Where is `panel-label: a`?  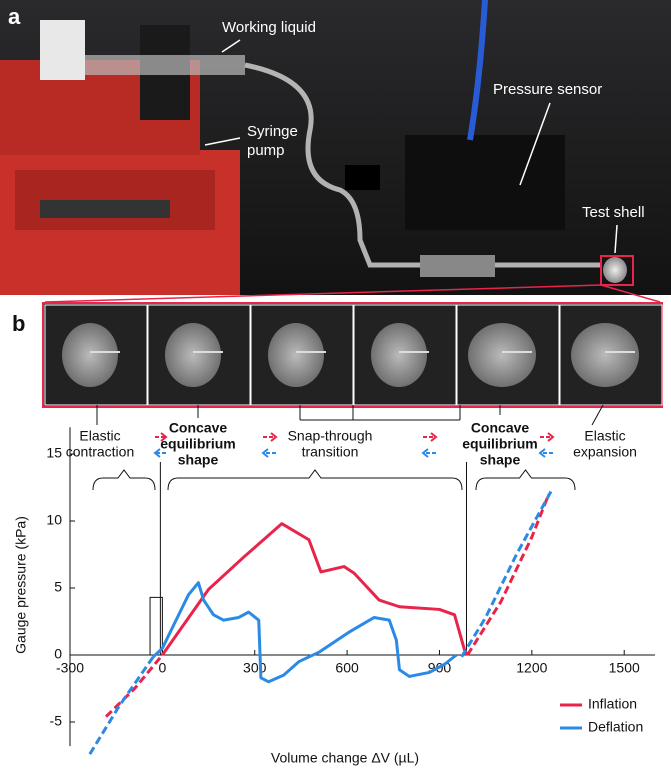
panel-label: a is located at coordinates (14, 16).